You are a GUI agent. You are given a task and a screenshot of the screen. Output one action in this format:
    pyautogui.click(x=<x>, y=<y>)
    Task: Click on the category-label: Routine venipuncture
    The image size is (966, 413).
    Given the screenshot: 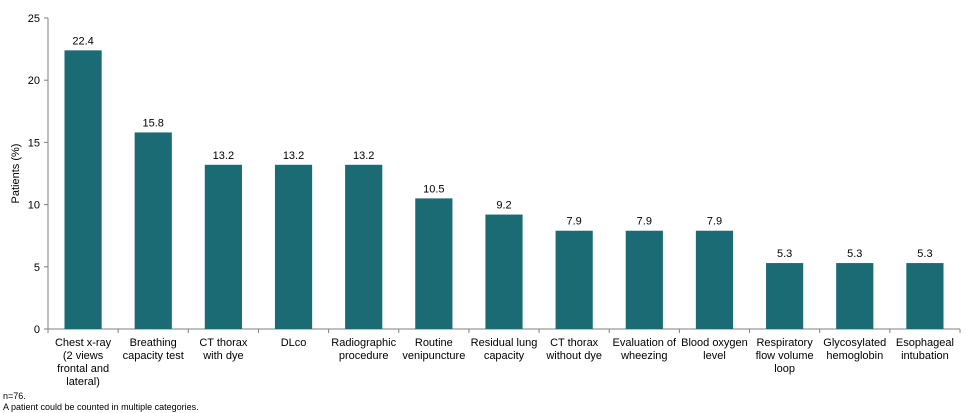 What is the action you would take?
    pyautogui.click(x=433, y=349)
    